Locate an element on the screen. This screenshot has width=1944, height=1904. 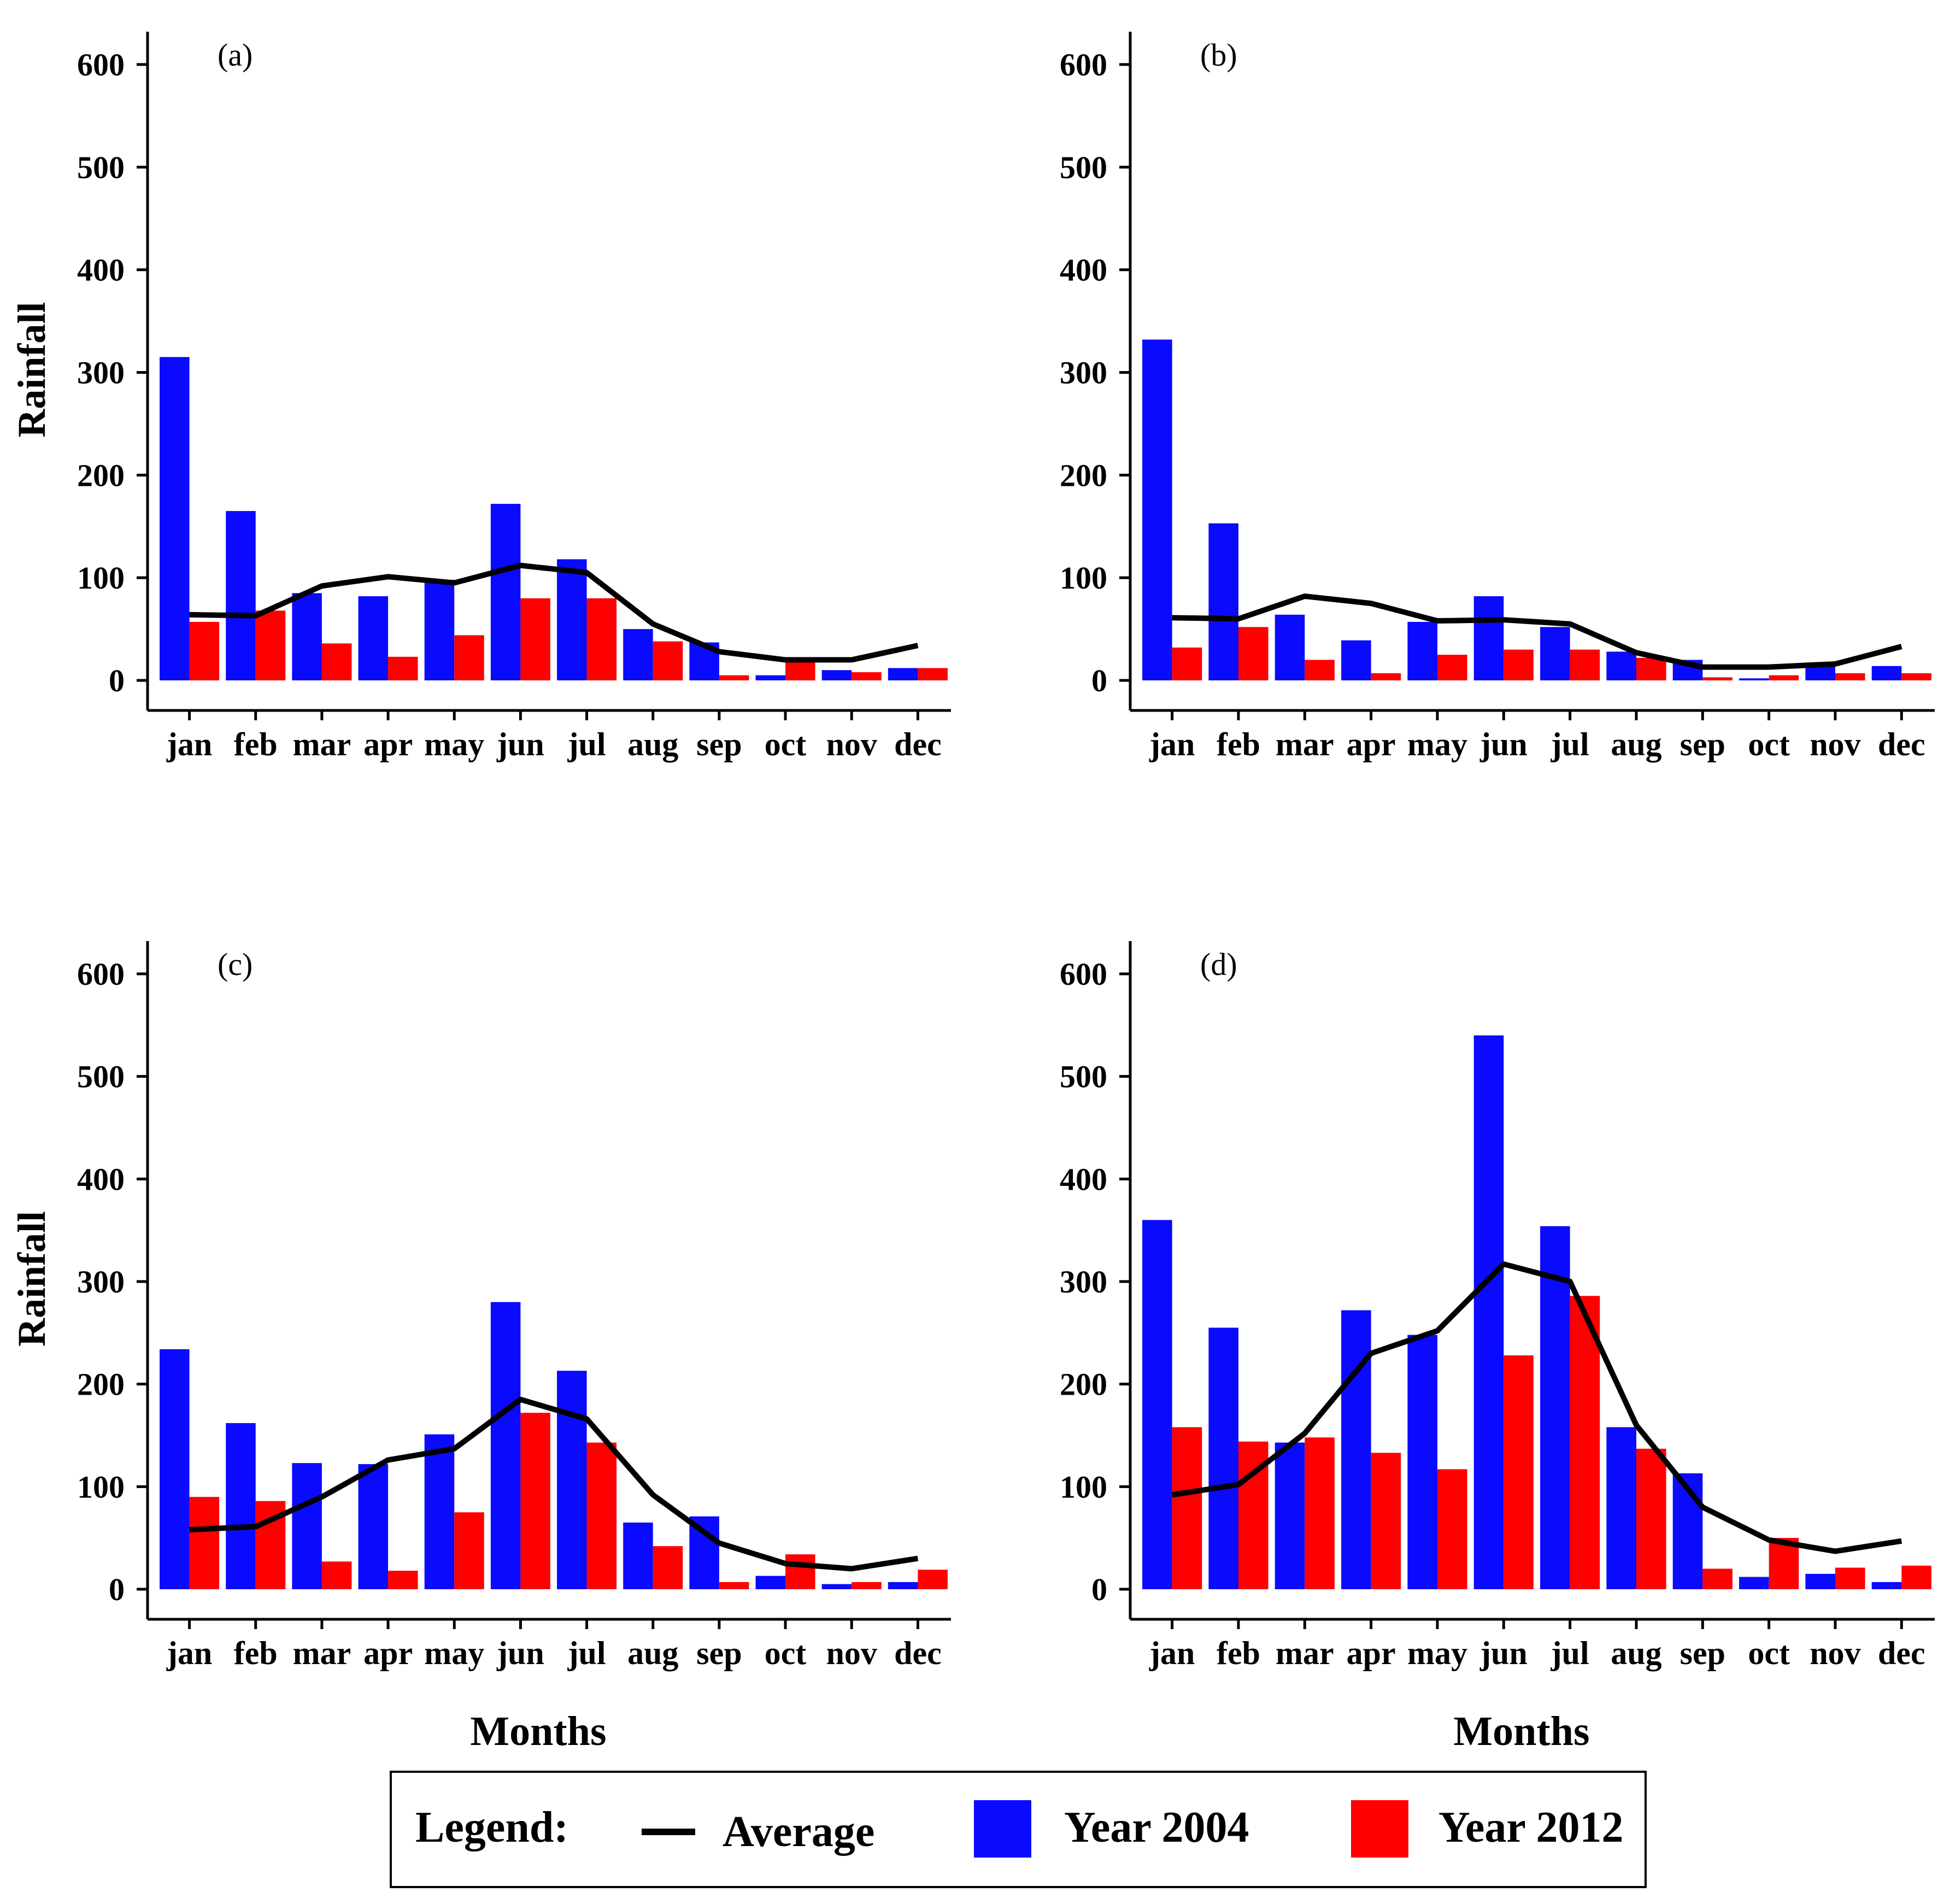
panel-d-y-tick-label: 400 is located at coordinates (1084, 1179).